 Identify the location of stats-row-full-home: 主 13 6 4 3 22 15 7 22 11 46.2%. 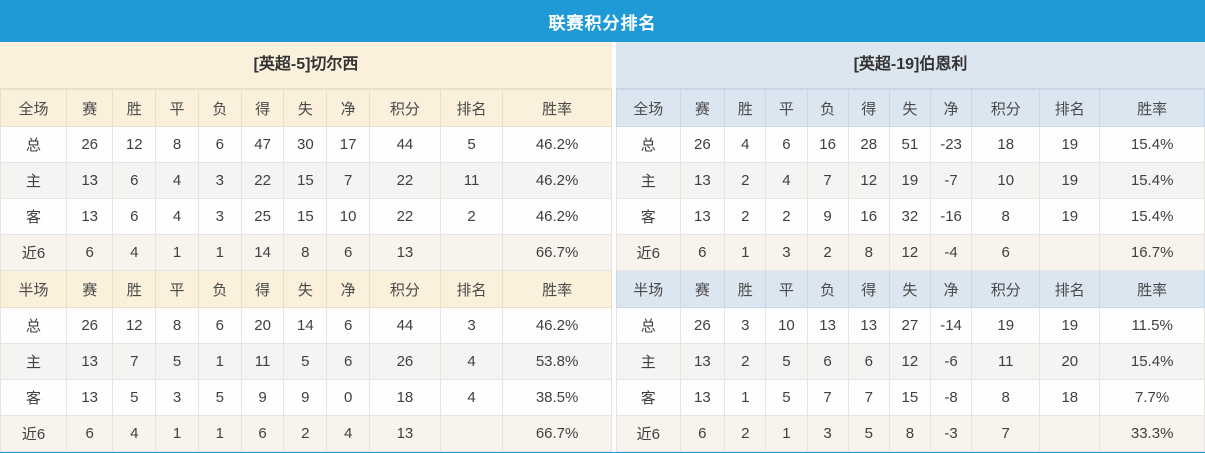
(306, 180).